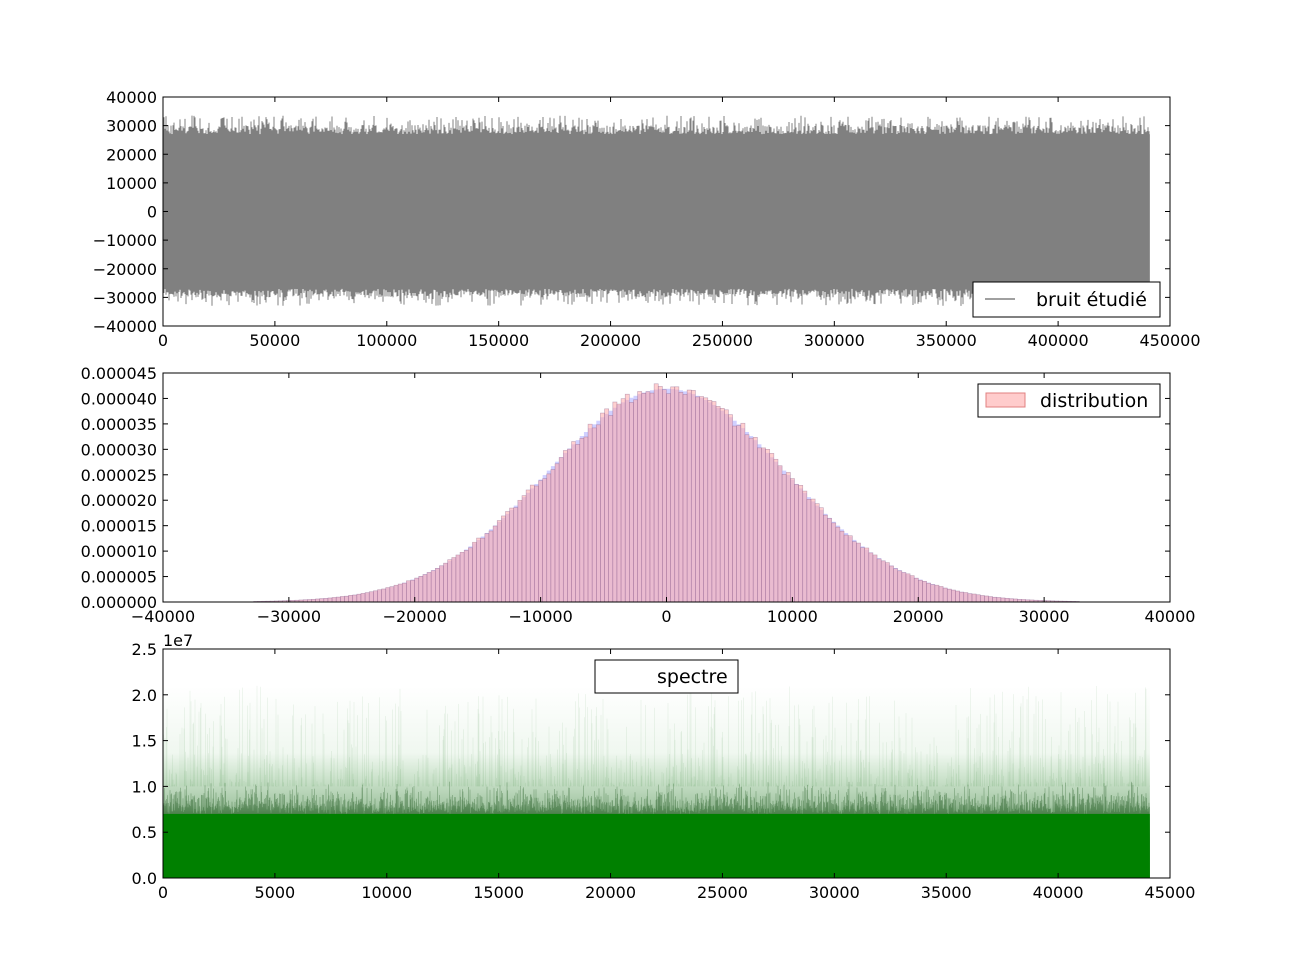  I want to click on histogram-ytick-label: 0.000025, so click(119, 475).